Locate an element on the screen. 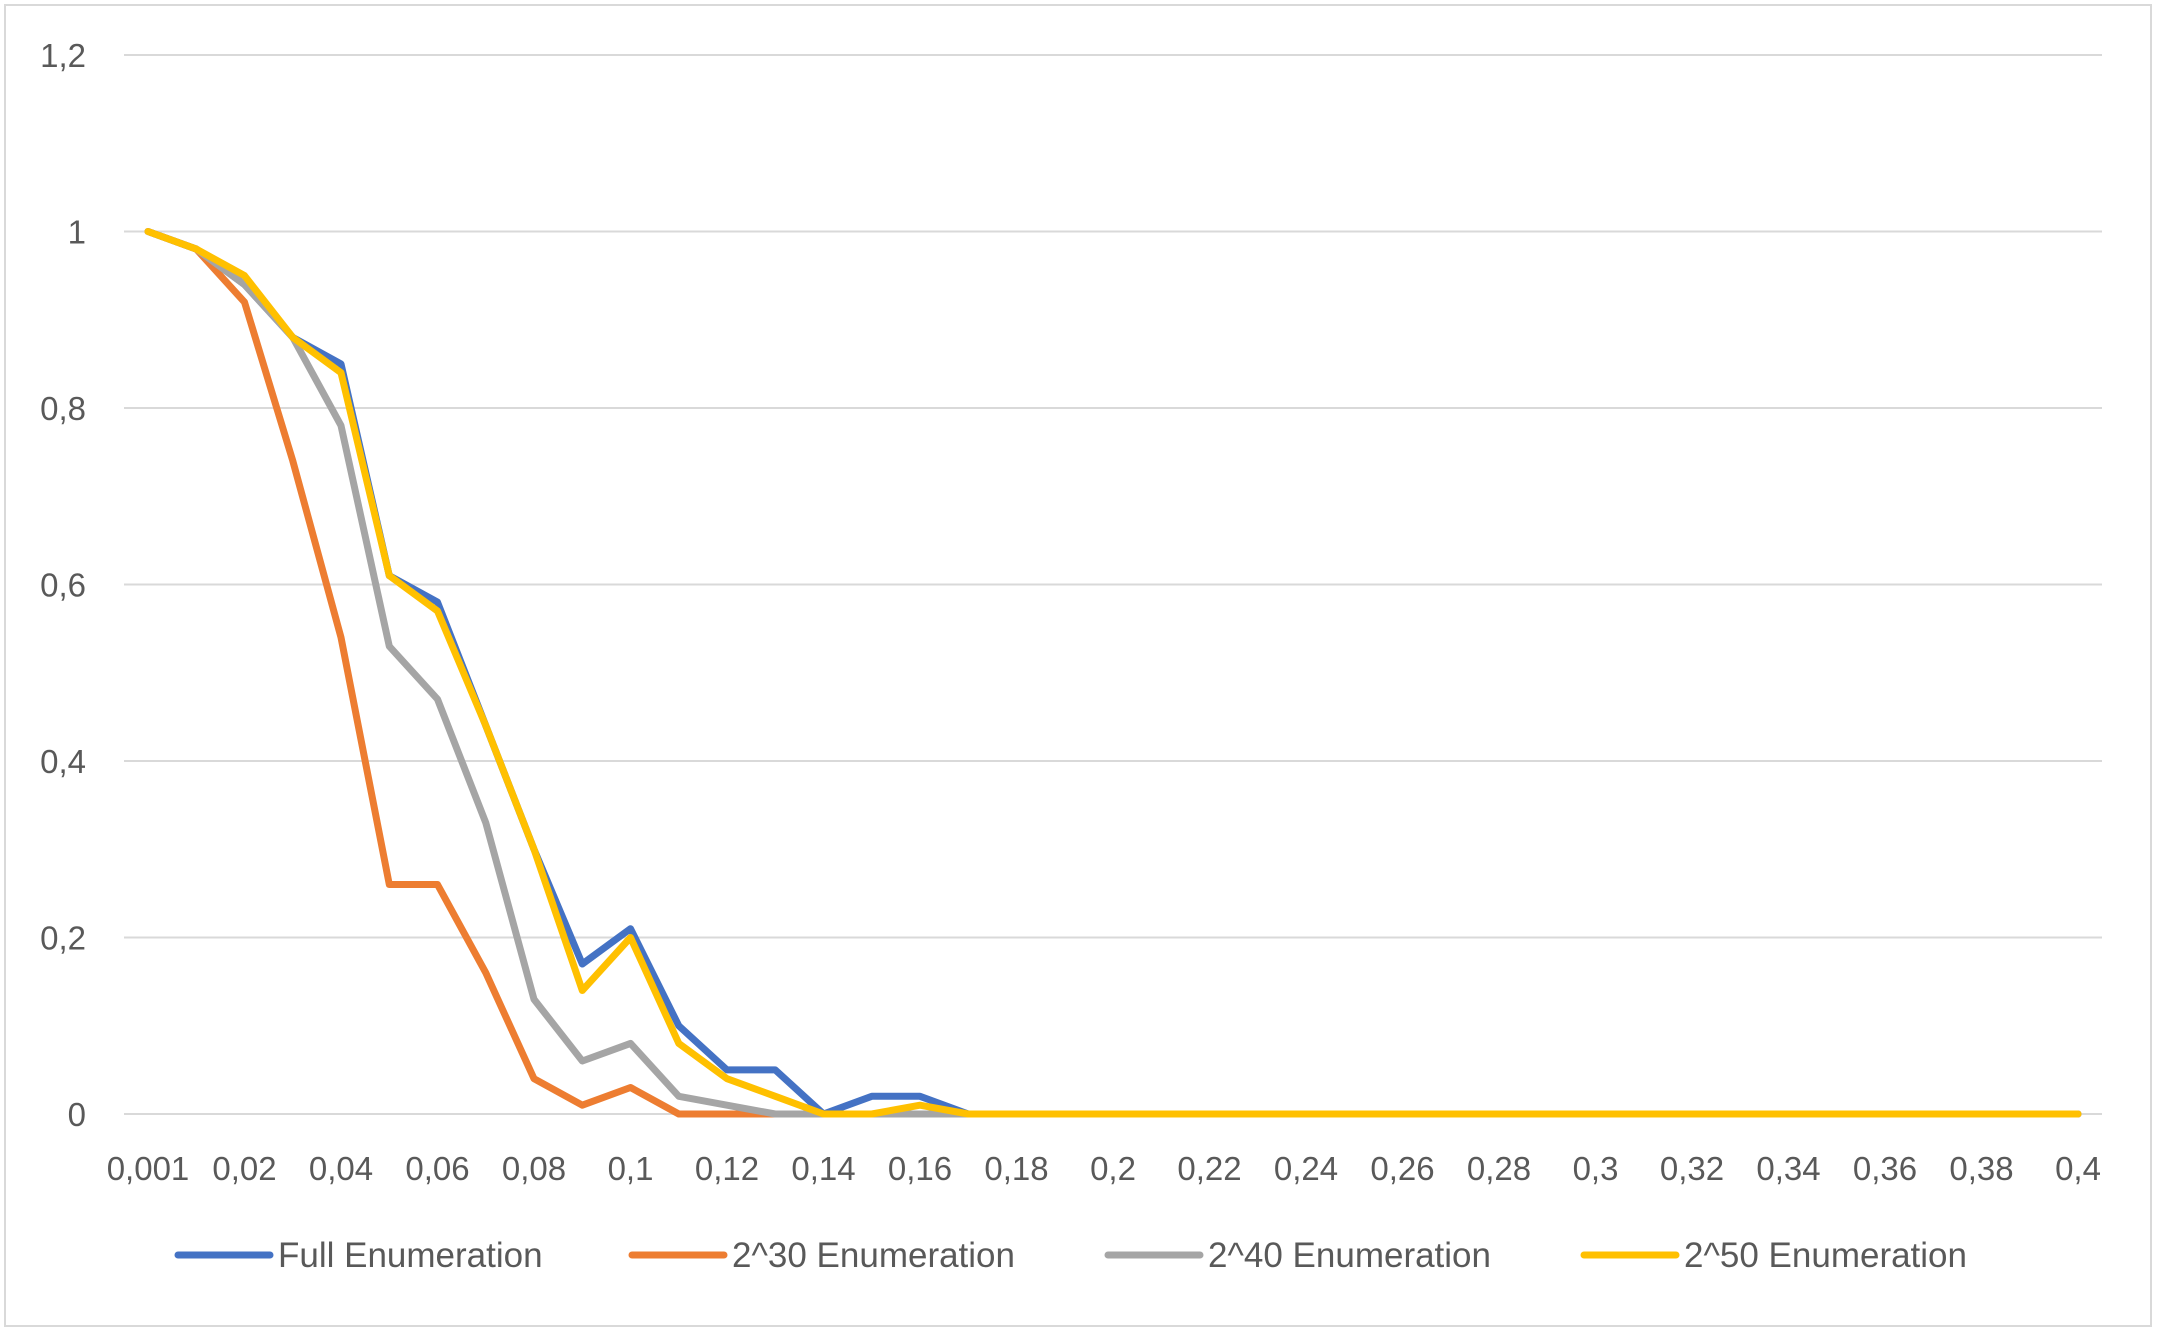 The width and height of the screenshot is (2158, 1333). y-tick-label: 0,6 is located at coordinates (63, 585).